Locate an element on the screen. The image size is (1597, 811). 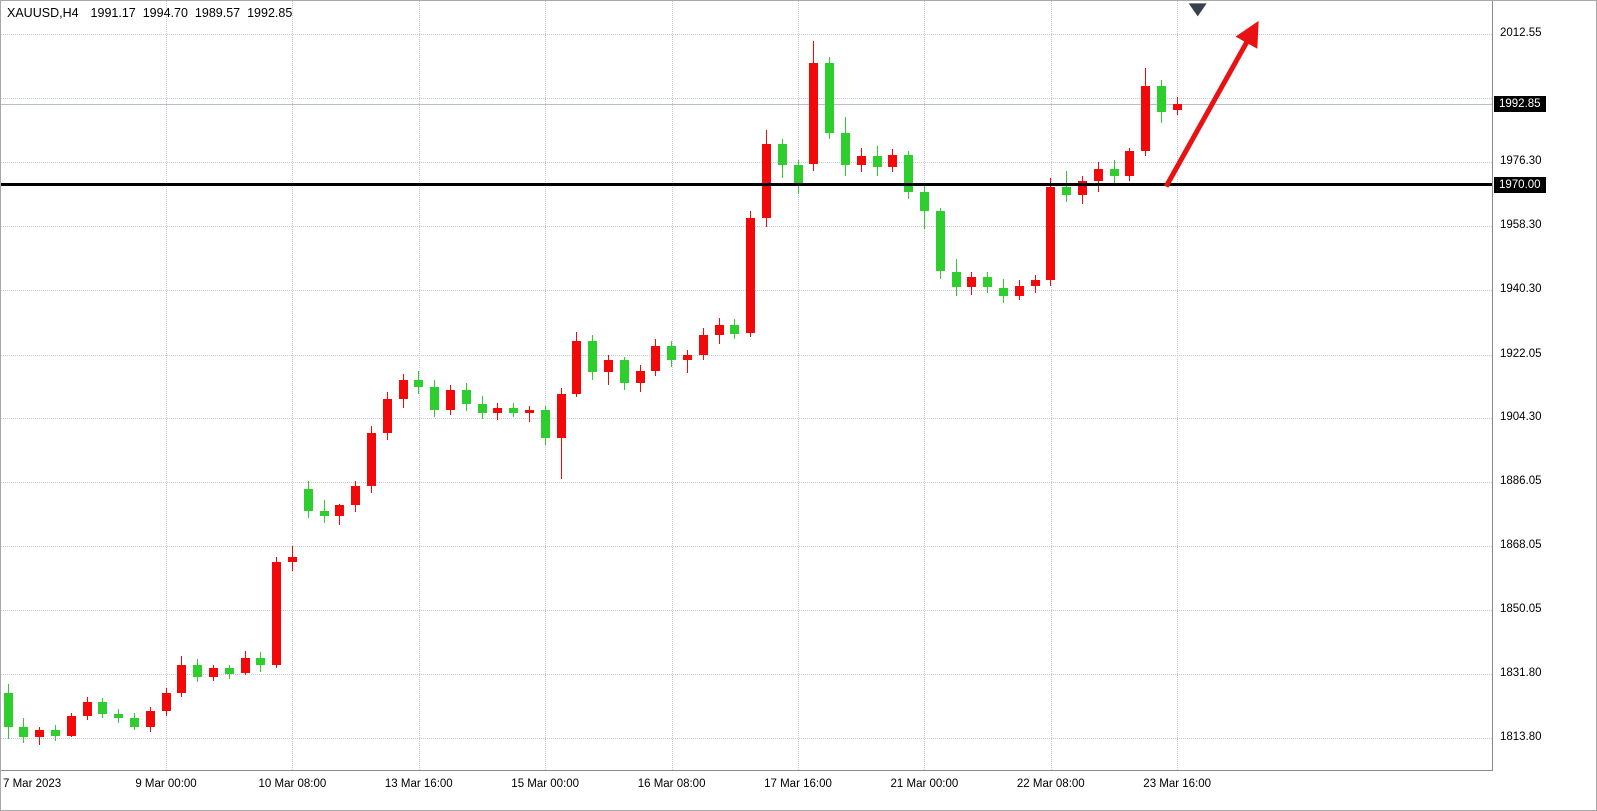
time-tick-label: 16 Mar 08:00 is located at coordinates (671, 784).